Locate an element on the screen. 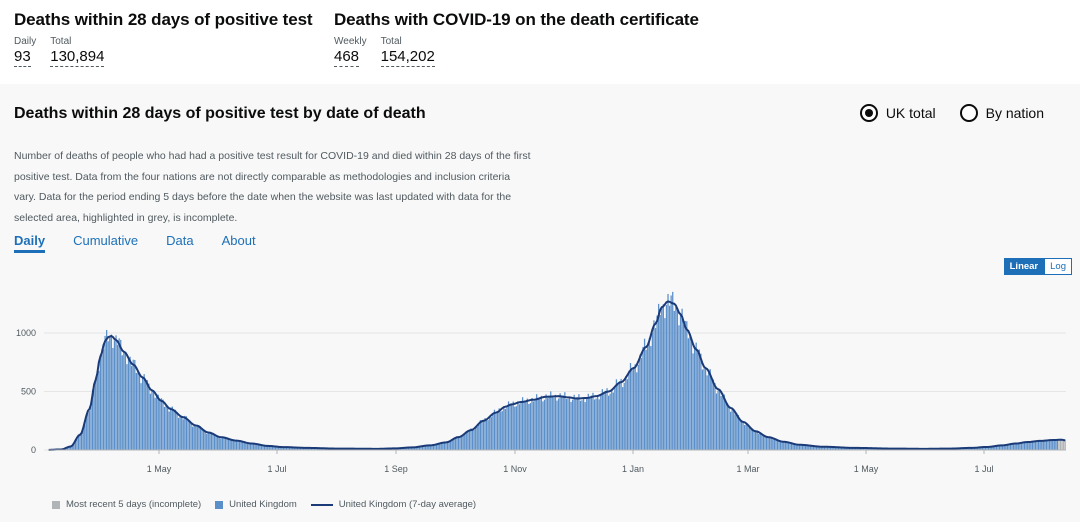 The image size is (1080, 522). tab-daily: Daily is located at coordinates (30, 243).